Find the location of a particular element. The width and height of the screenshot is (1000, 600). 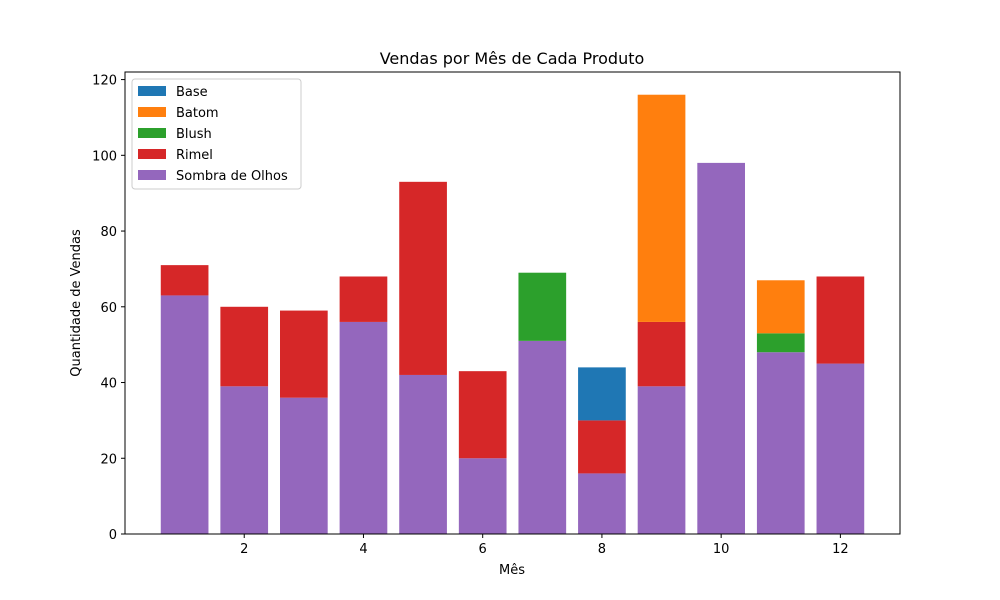

legend-swatch-batom is located at coordinates (152, 112).